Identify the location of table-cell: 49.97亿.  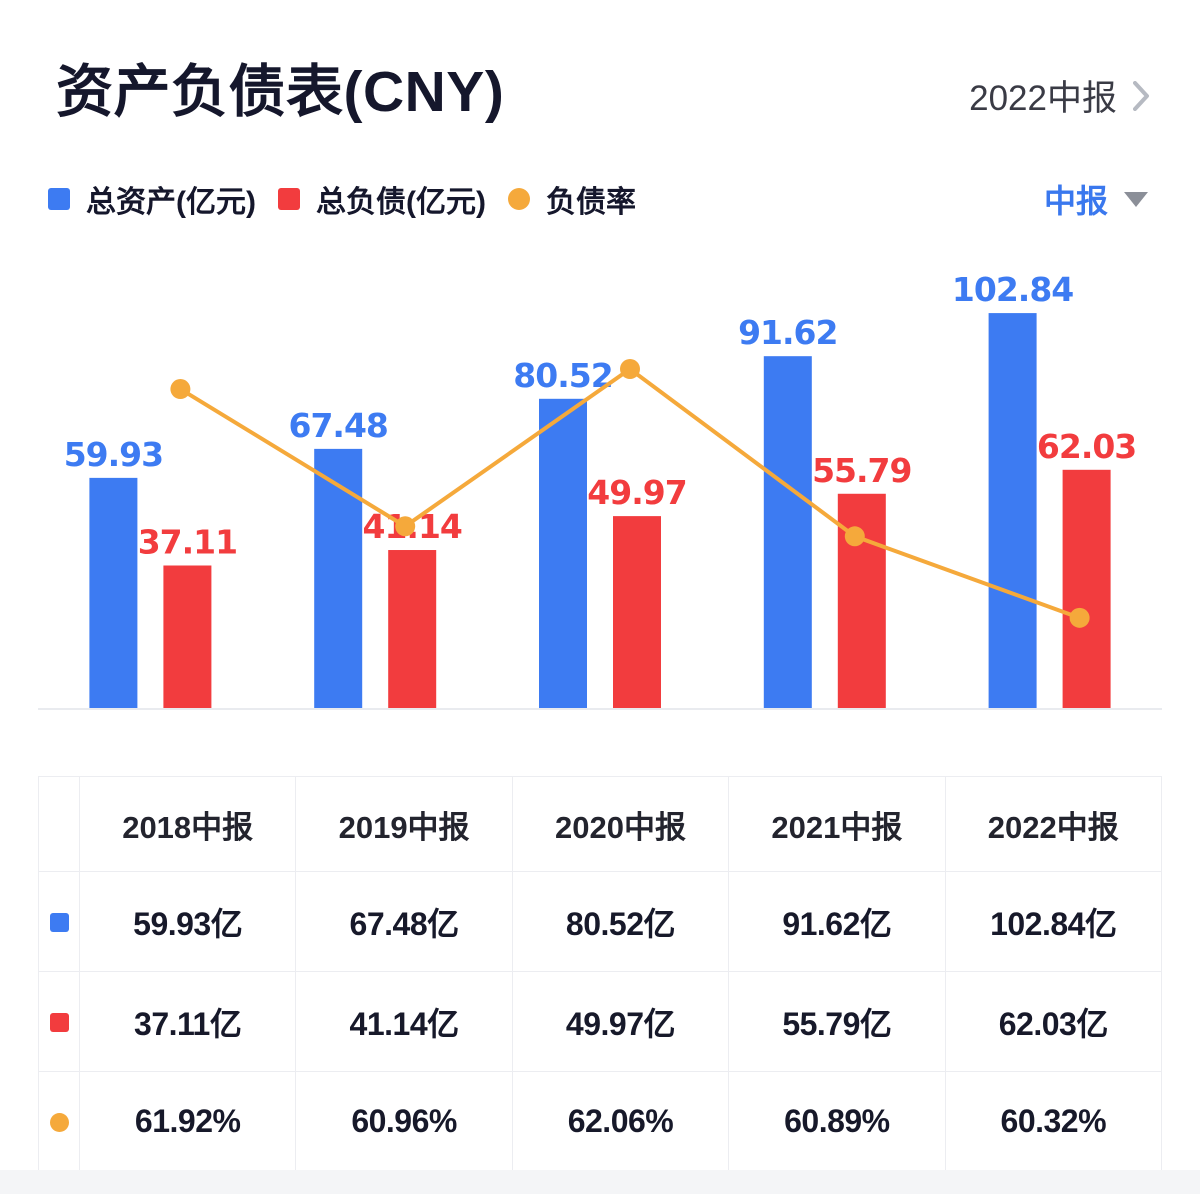
(620, 1021).